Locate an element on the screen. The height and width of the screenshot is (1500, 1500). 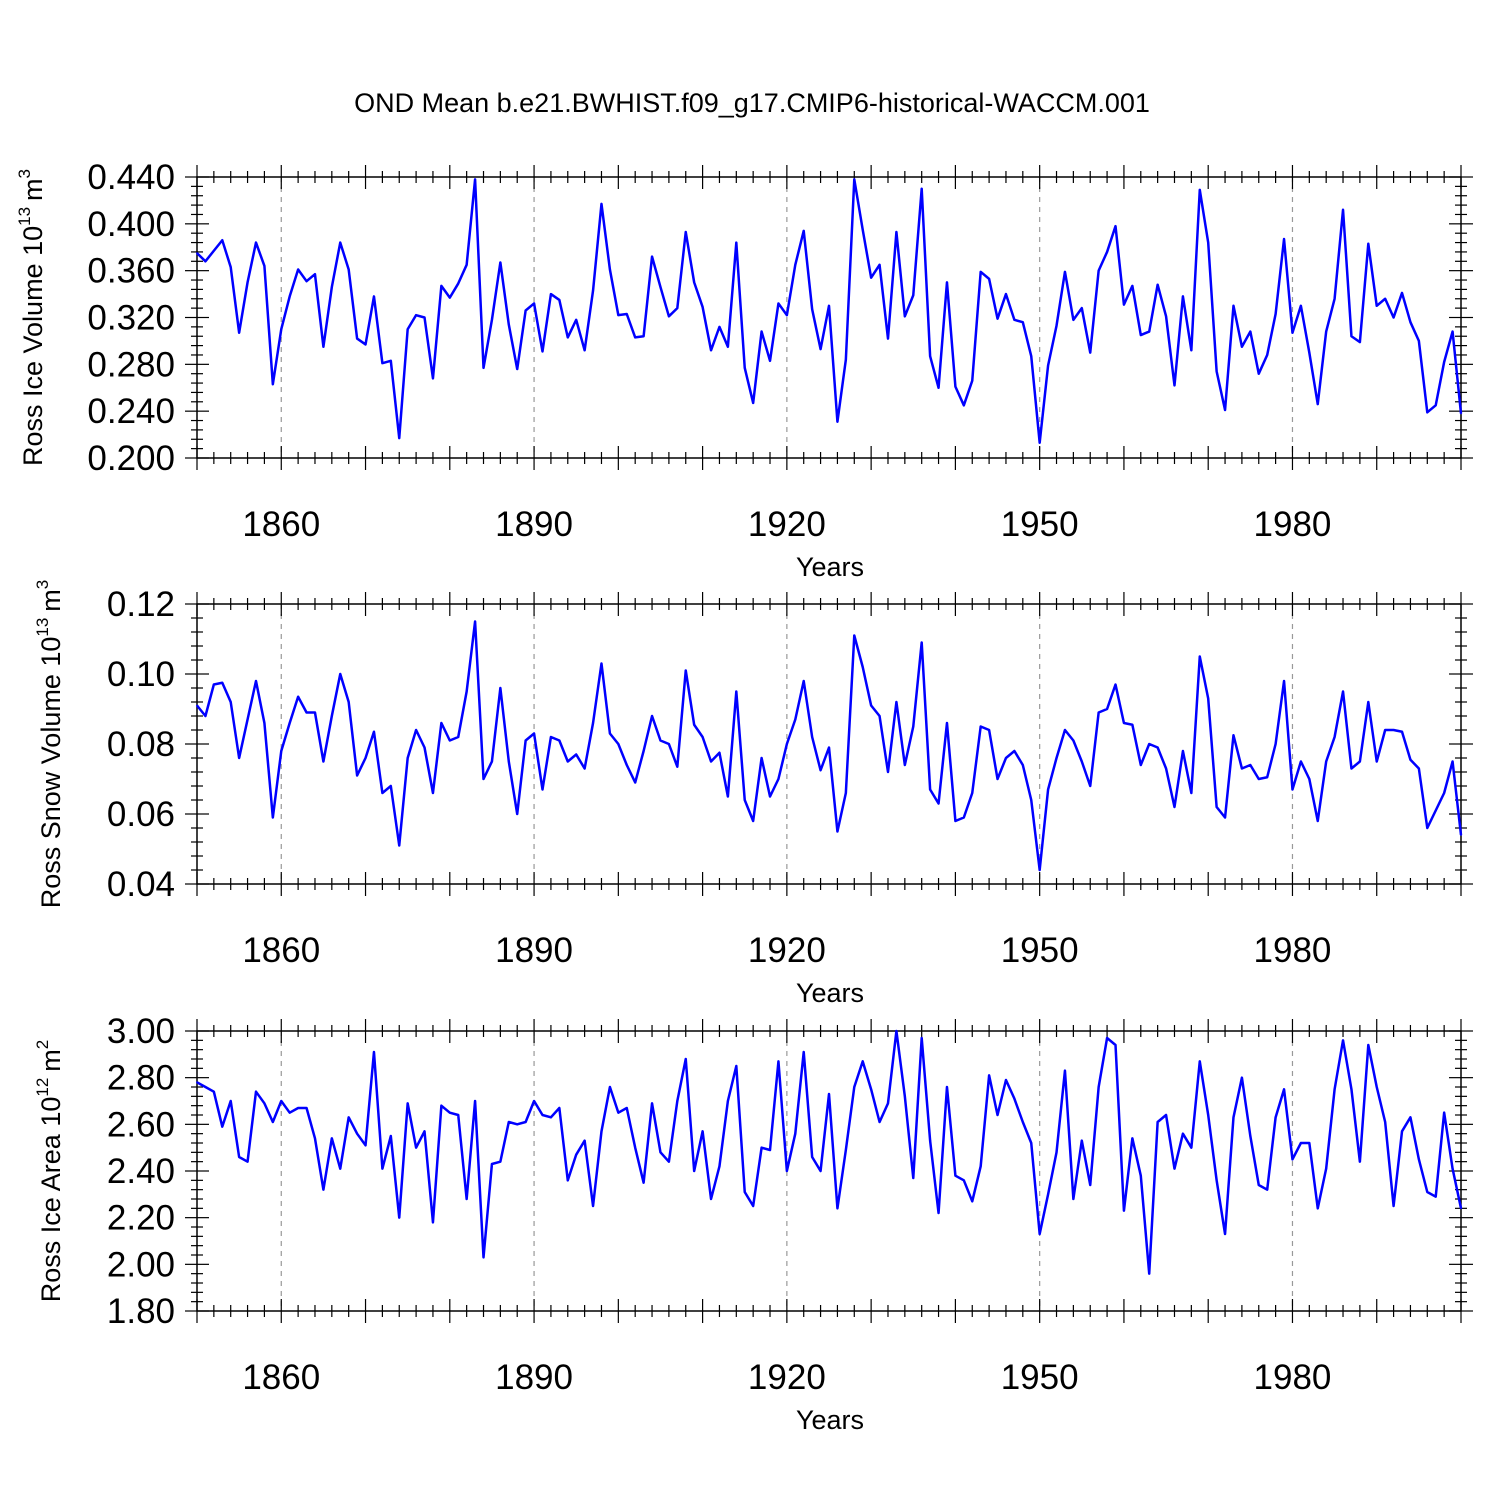
y-axis-label-text: Ross Snow Volume 10 is located at coordinates (51, 773).